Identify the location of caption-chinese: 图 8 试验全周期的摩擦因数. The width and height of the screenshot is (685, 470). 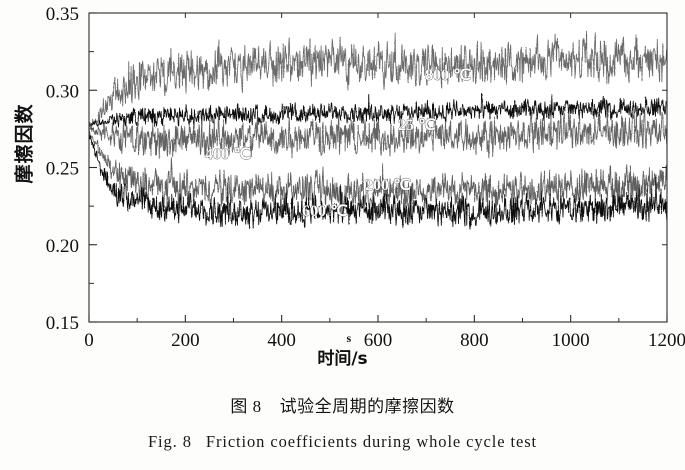
(342, 404).